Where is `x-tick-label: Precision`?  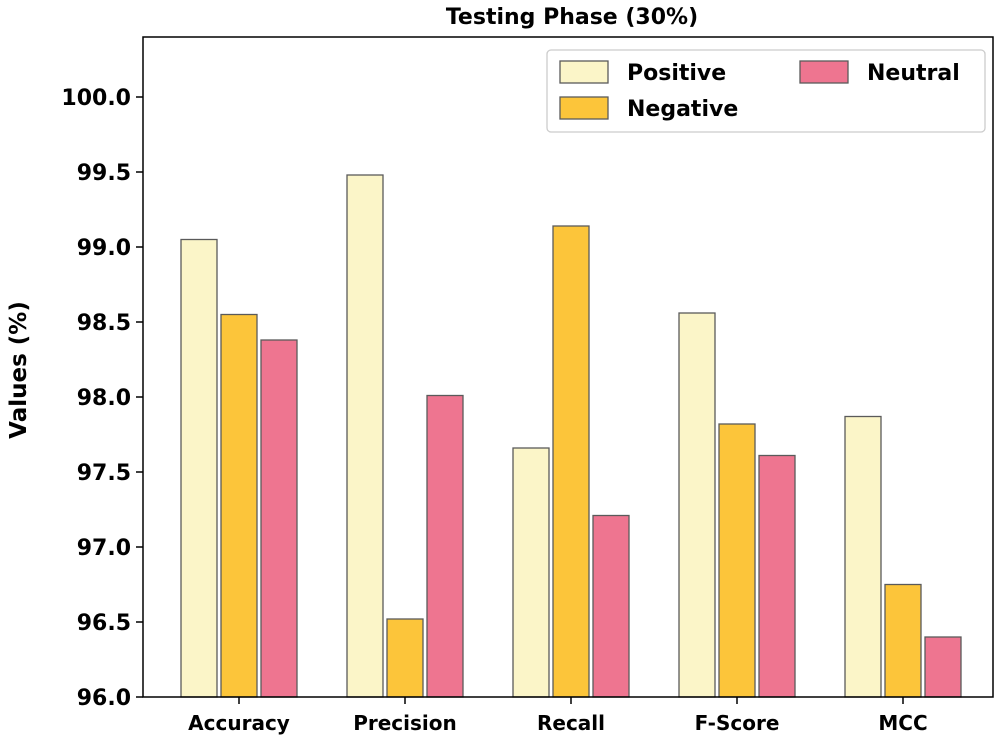
x-tick-label: Precision is located at coordinates (405, 723).